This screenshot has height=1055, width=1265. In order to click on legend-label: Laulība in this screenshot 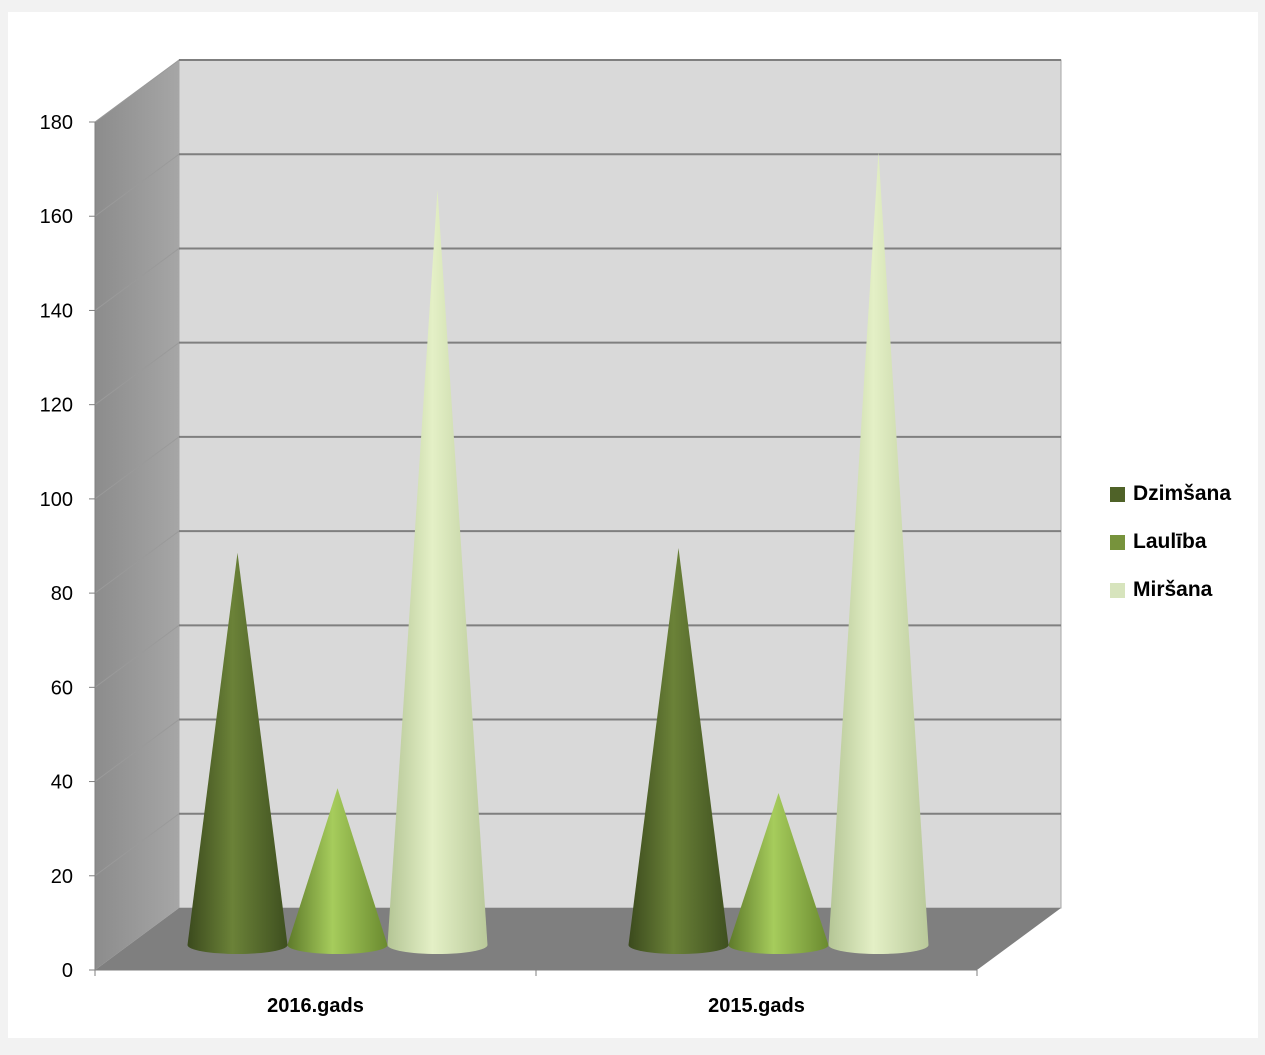, I will do `click(1170, 541)`.